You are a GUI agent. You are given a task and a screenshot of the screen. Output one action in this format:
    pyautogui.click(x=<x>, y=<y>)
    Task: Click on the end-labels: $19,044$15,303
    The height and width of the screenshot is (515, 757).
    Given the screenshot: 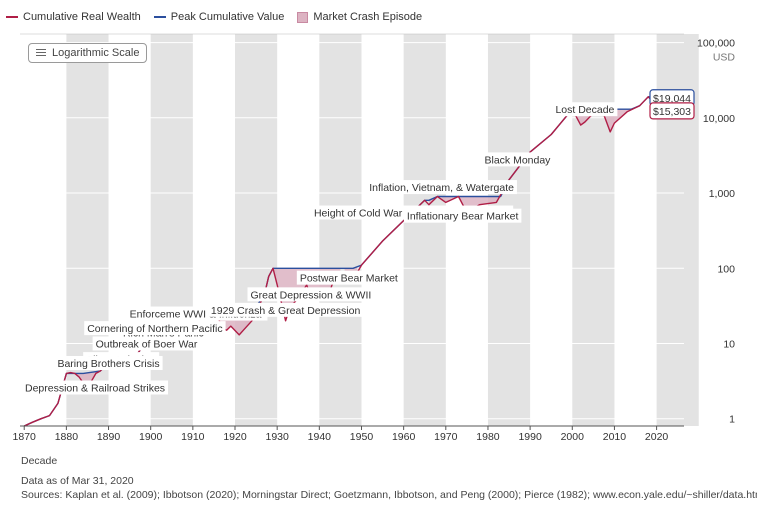 What is the action you would take?
    pyautogui.click(x=672, y=104)
    